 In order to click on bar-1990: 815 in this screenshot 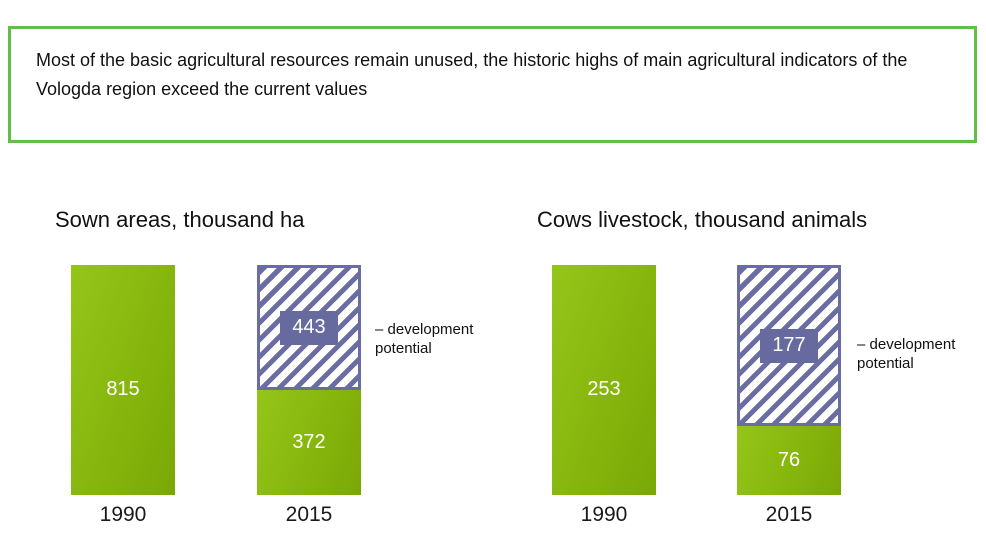, I will do `click(123, 380)`.